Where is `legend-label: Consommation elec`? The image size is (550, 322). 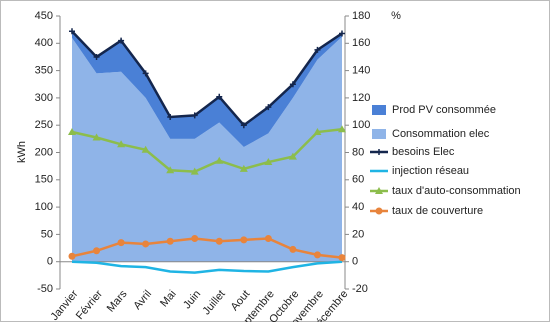
legend-label: Consommation elec is located at coordinates (441, 134).